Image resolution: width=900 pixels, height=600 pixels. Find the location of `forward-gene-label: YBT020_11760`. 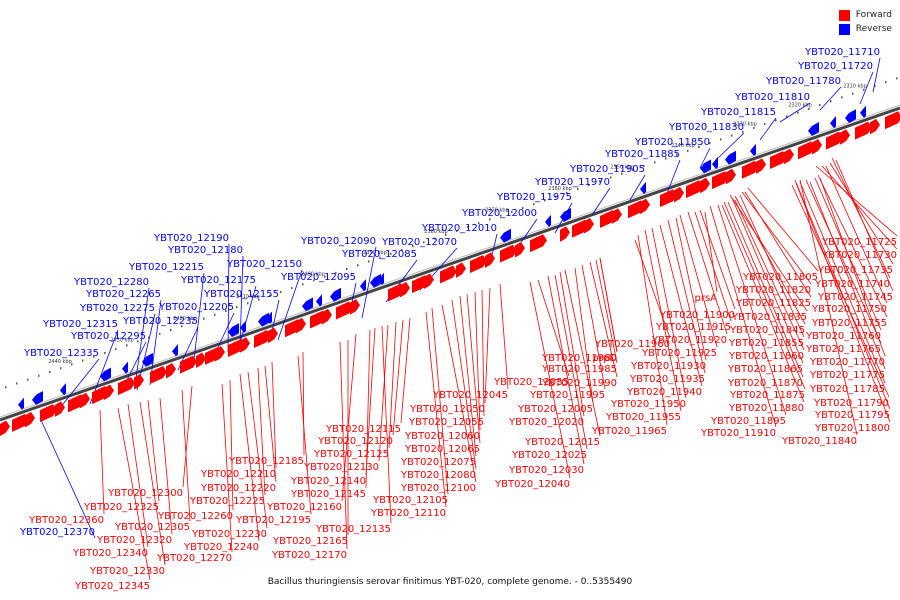

forward-gene-label: YBT020_11760 is located at coordinates (843, 336).